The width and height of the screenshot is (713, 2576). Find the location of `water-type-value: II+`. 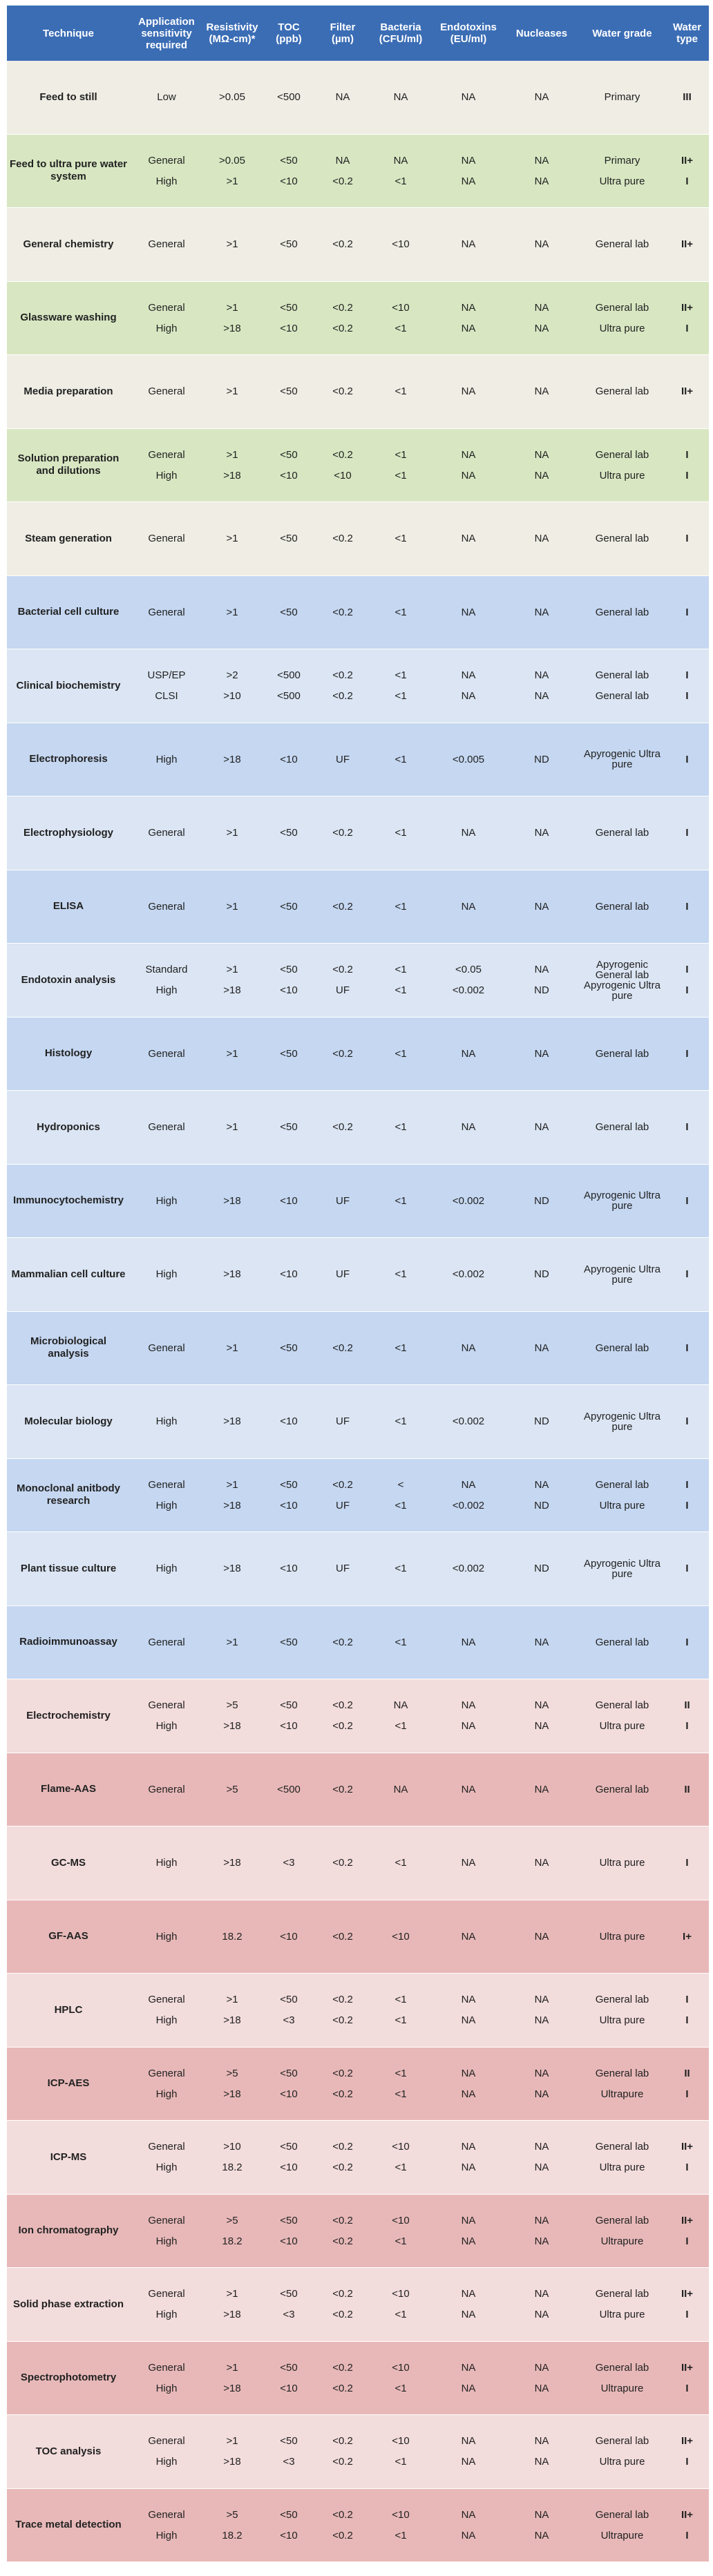

water-type-value: II+ is located at coordinates (687, 2220).